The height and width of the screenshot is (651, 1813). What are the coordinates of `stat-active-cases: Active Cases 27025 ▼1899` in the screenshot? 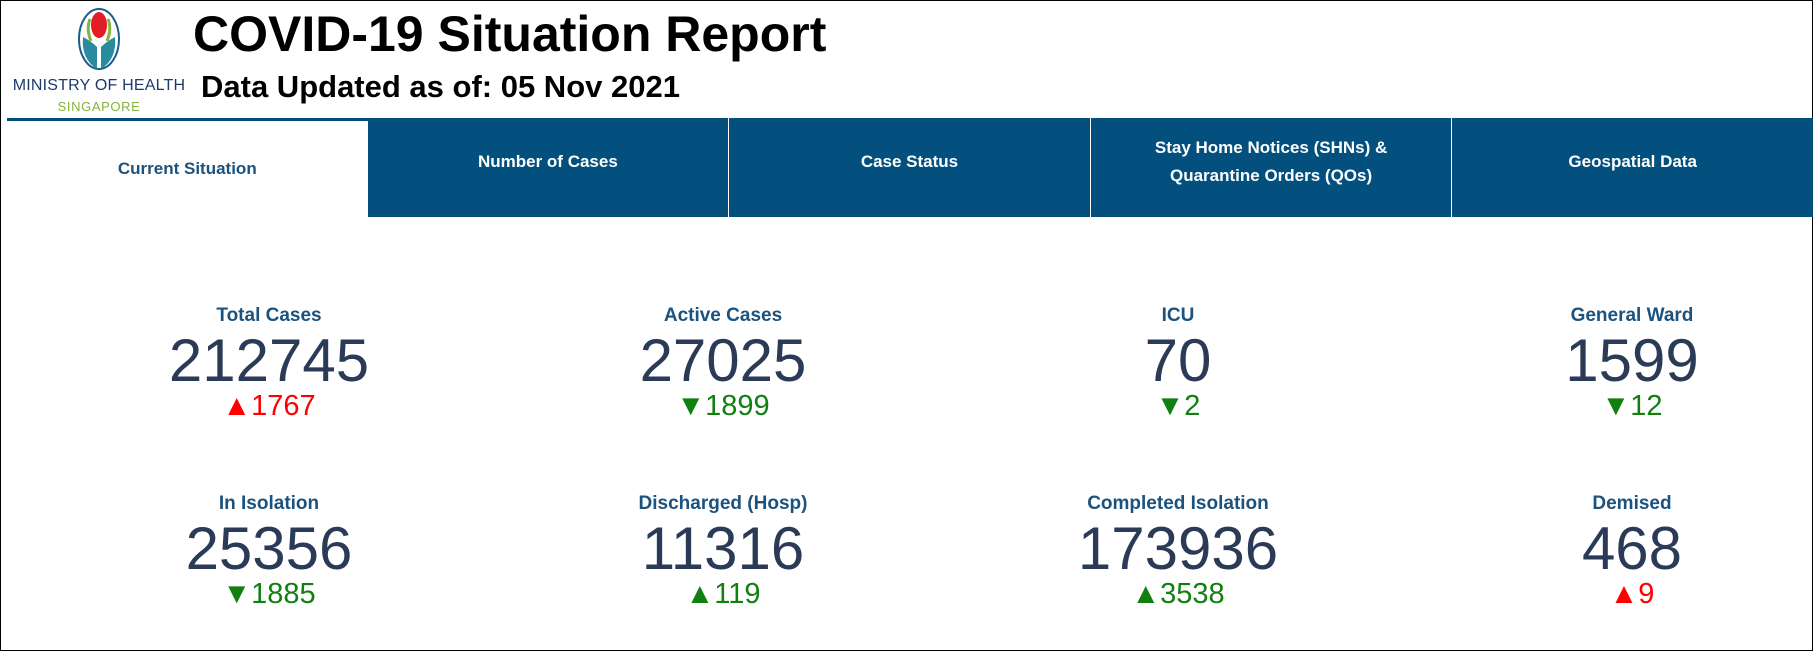 It's located at (723, 363).